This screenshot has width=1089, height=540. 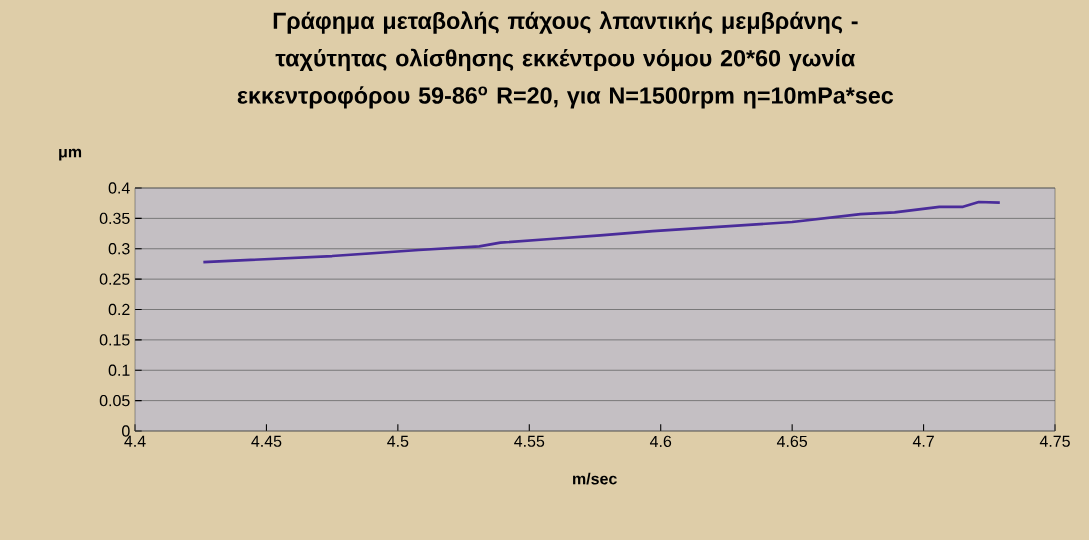 What do you see at coordinates (119, 370) in the screenshot?
I see `y-tick-label: 0.1` at bounding box center [119, 370].